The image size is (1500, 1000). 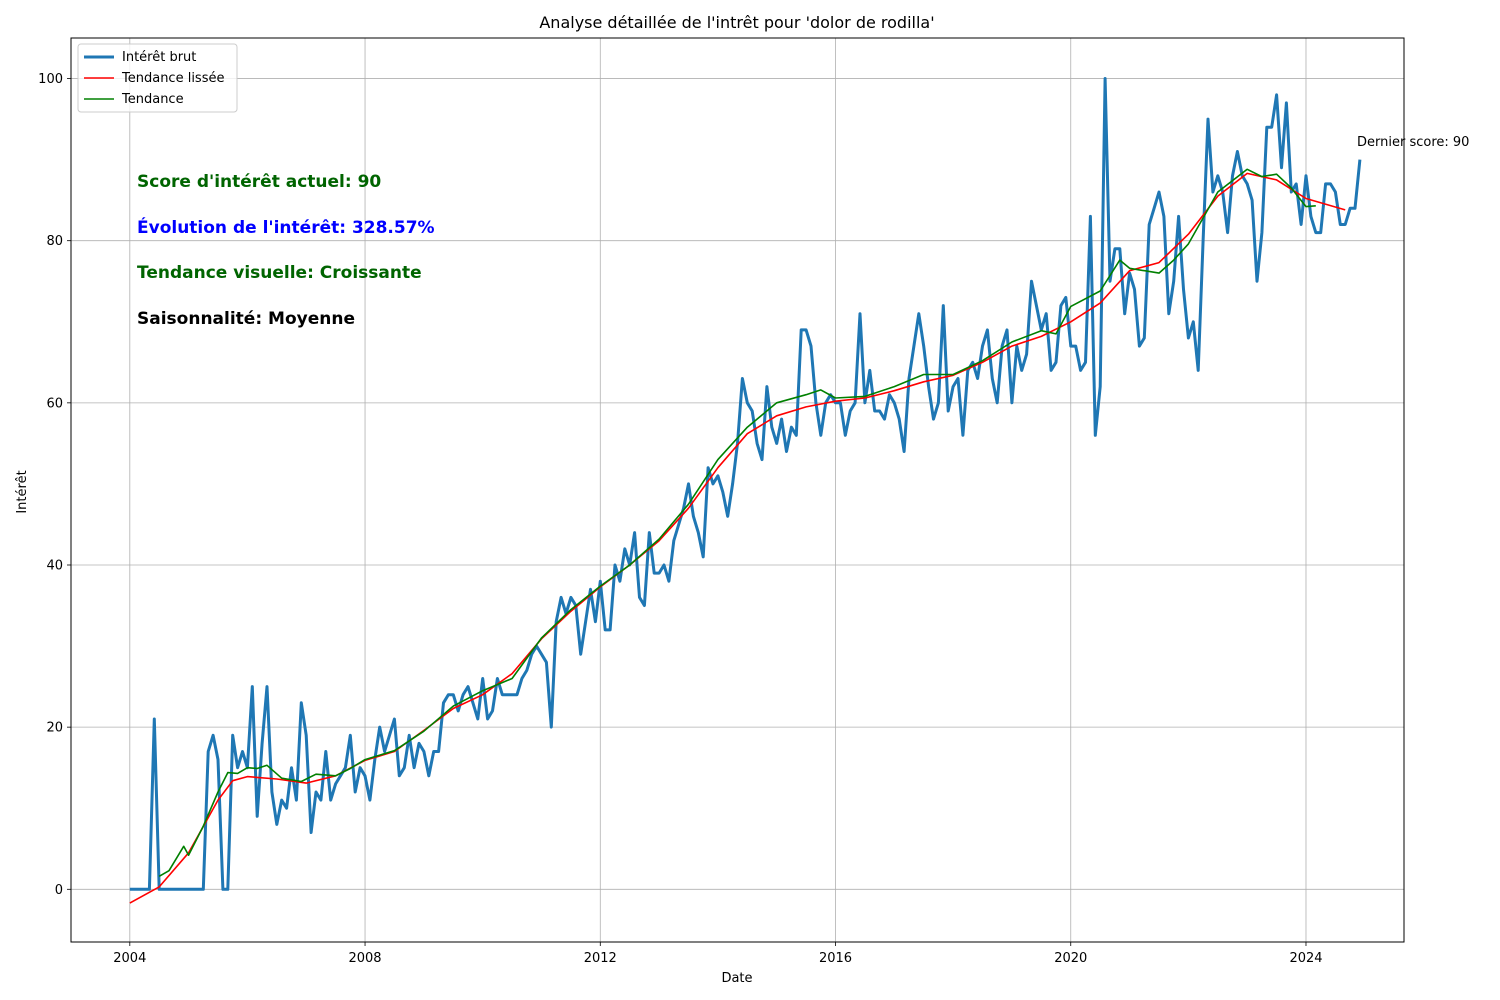 What do you see at coordinates (835, 958) in the screenshot?
I see `x-tick-label: 2016` at bounding box center [835, 958].